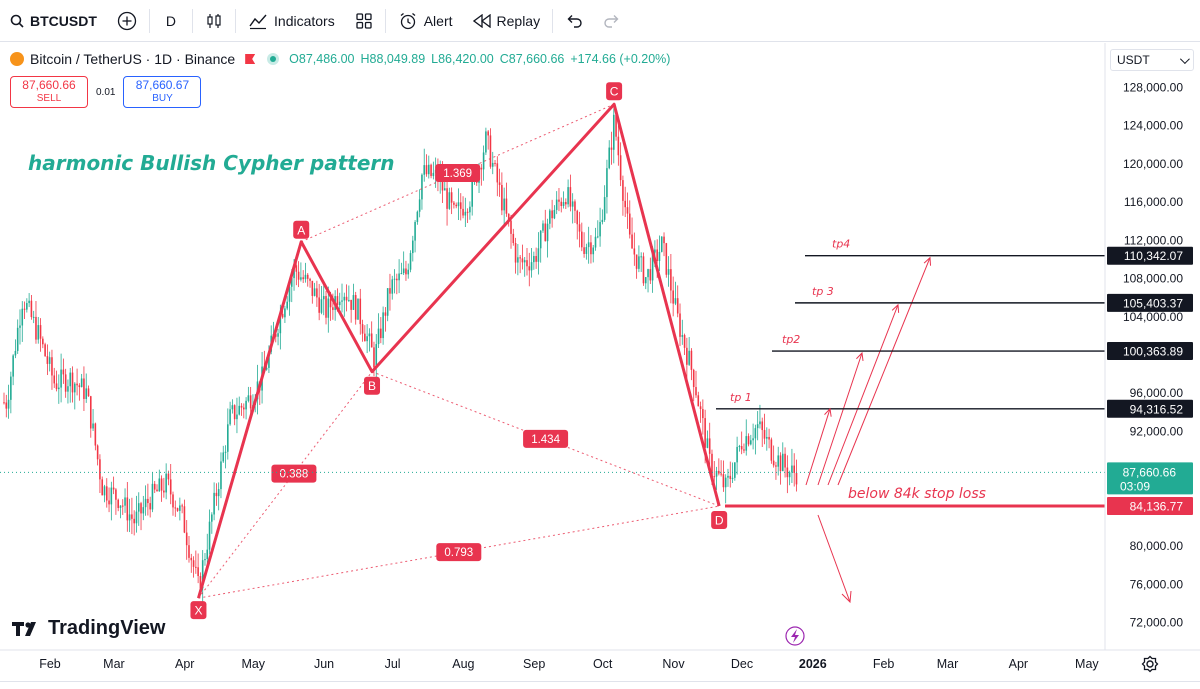 The width and height of the screenshot is (1200, 689). What do you see at coordinates (532, 59) in the screenshot?
I see `close-value: C87,660.66` at bounding box center [532, 59].